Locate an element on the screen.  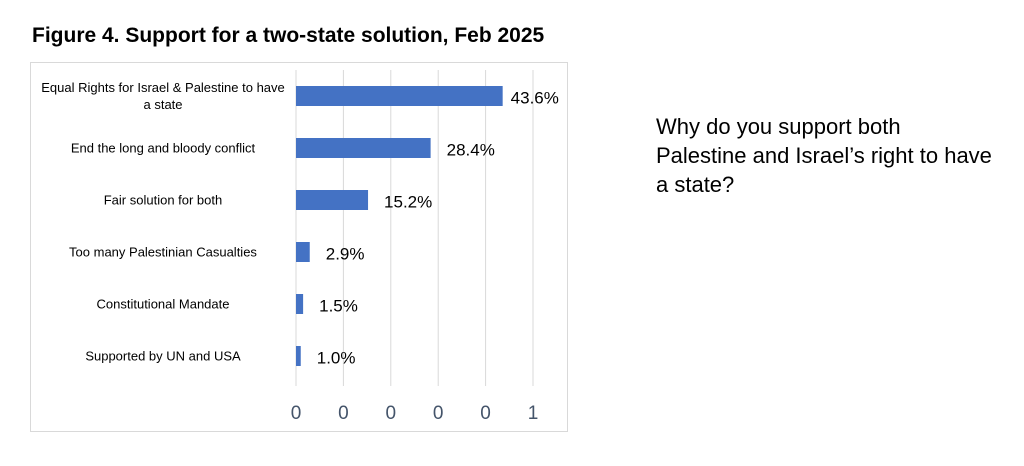
value-label: 43.6% is located at coordinates (535, 97).